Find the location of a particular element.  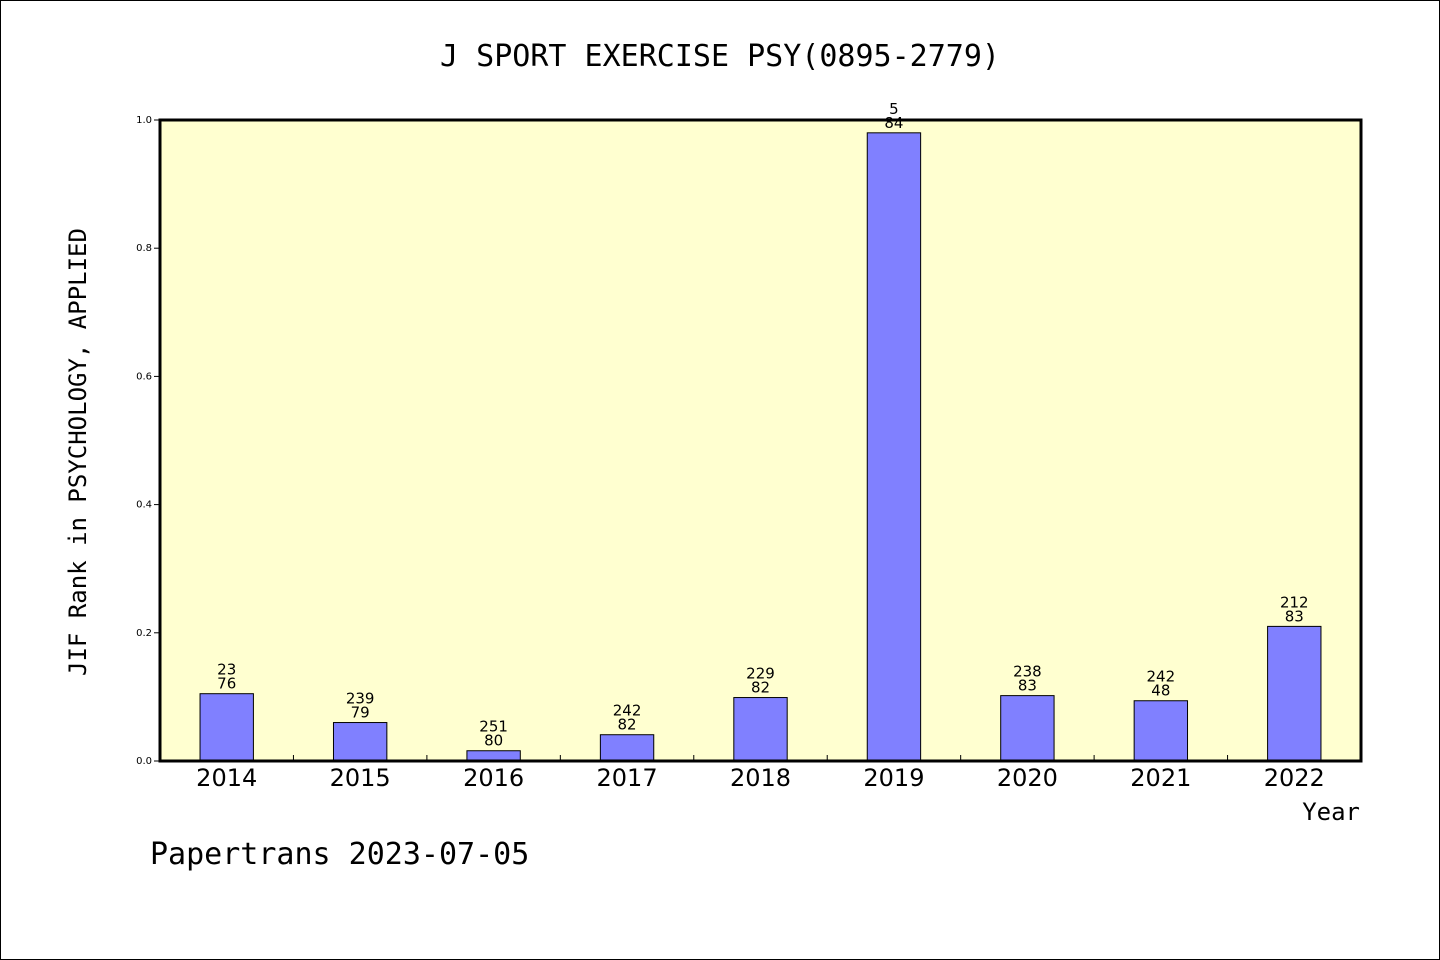

x-tick-label-2017: 2017 is located at coordinates (627, 778).